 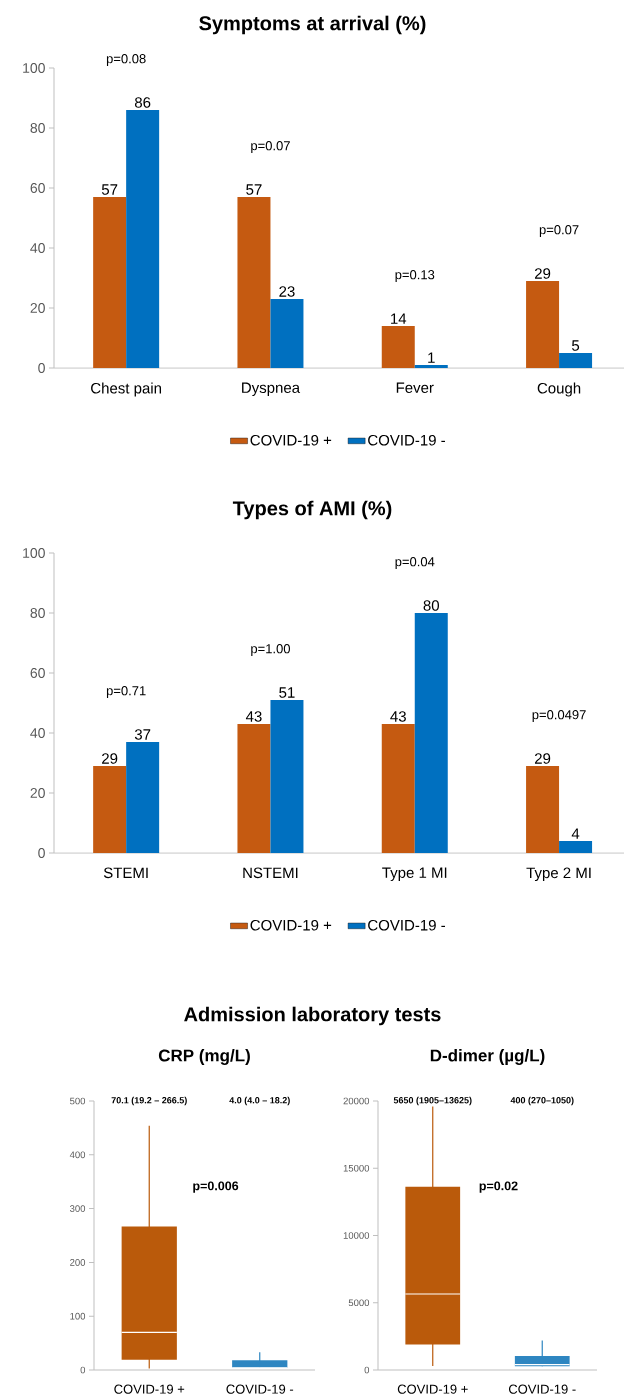 What do you see at coordinates (431, 605) in the screenshot?
I see `data-label: 80` at bounding box center [431, 605].